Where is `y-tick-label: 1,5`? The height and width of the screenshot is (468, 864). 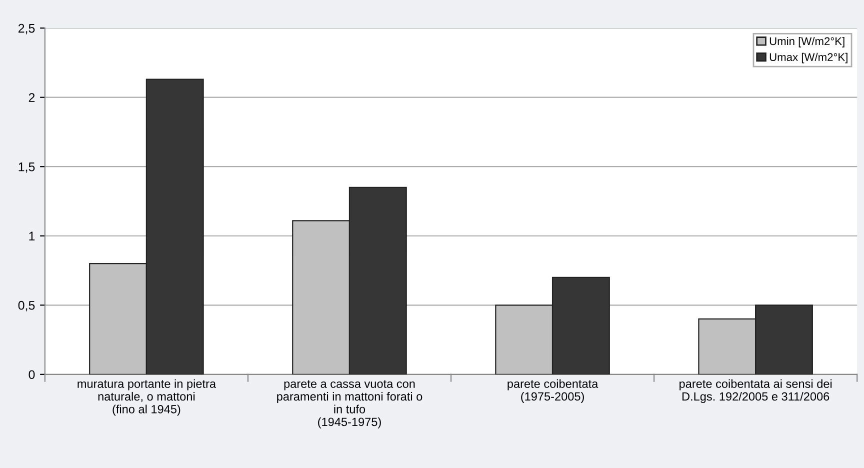 y-tick-label: 1,5 is located at coordinates (26, 167).